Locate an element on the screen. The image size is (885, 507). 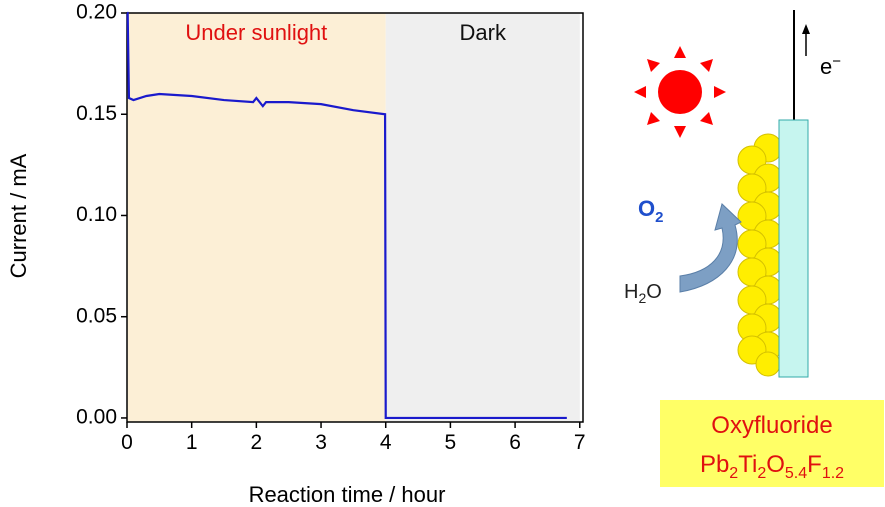
el: O is located at coordinates (775, 464).